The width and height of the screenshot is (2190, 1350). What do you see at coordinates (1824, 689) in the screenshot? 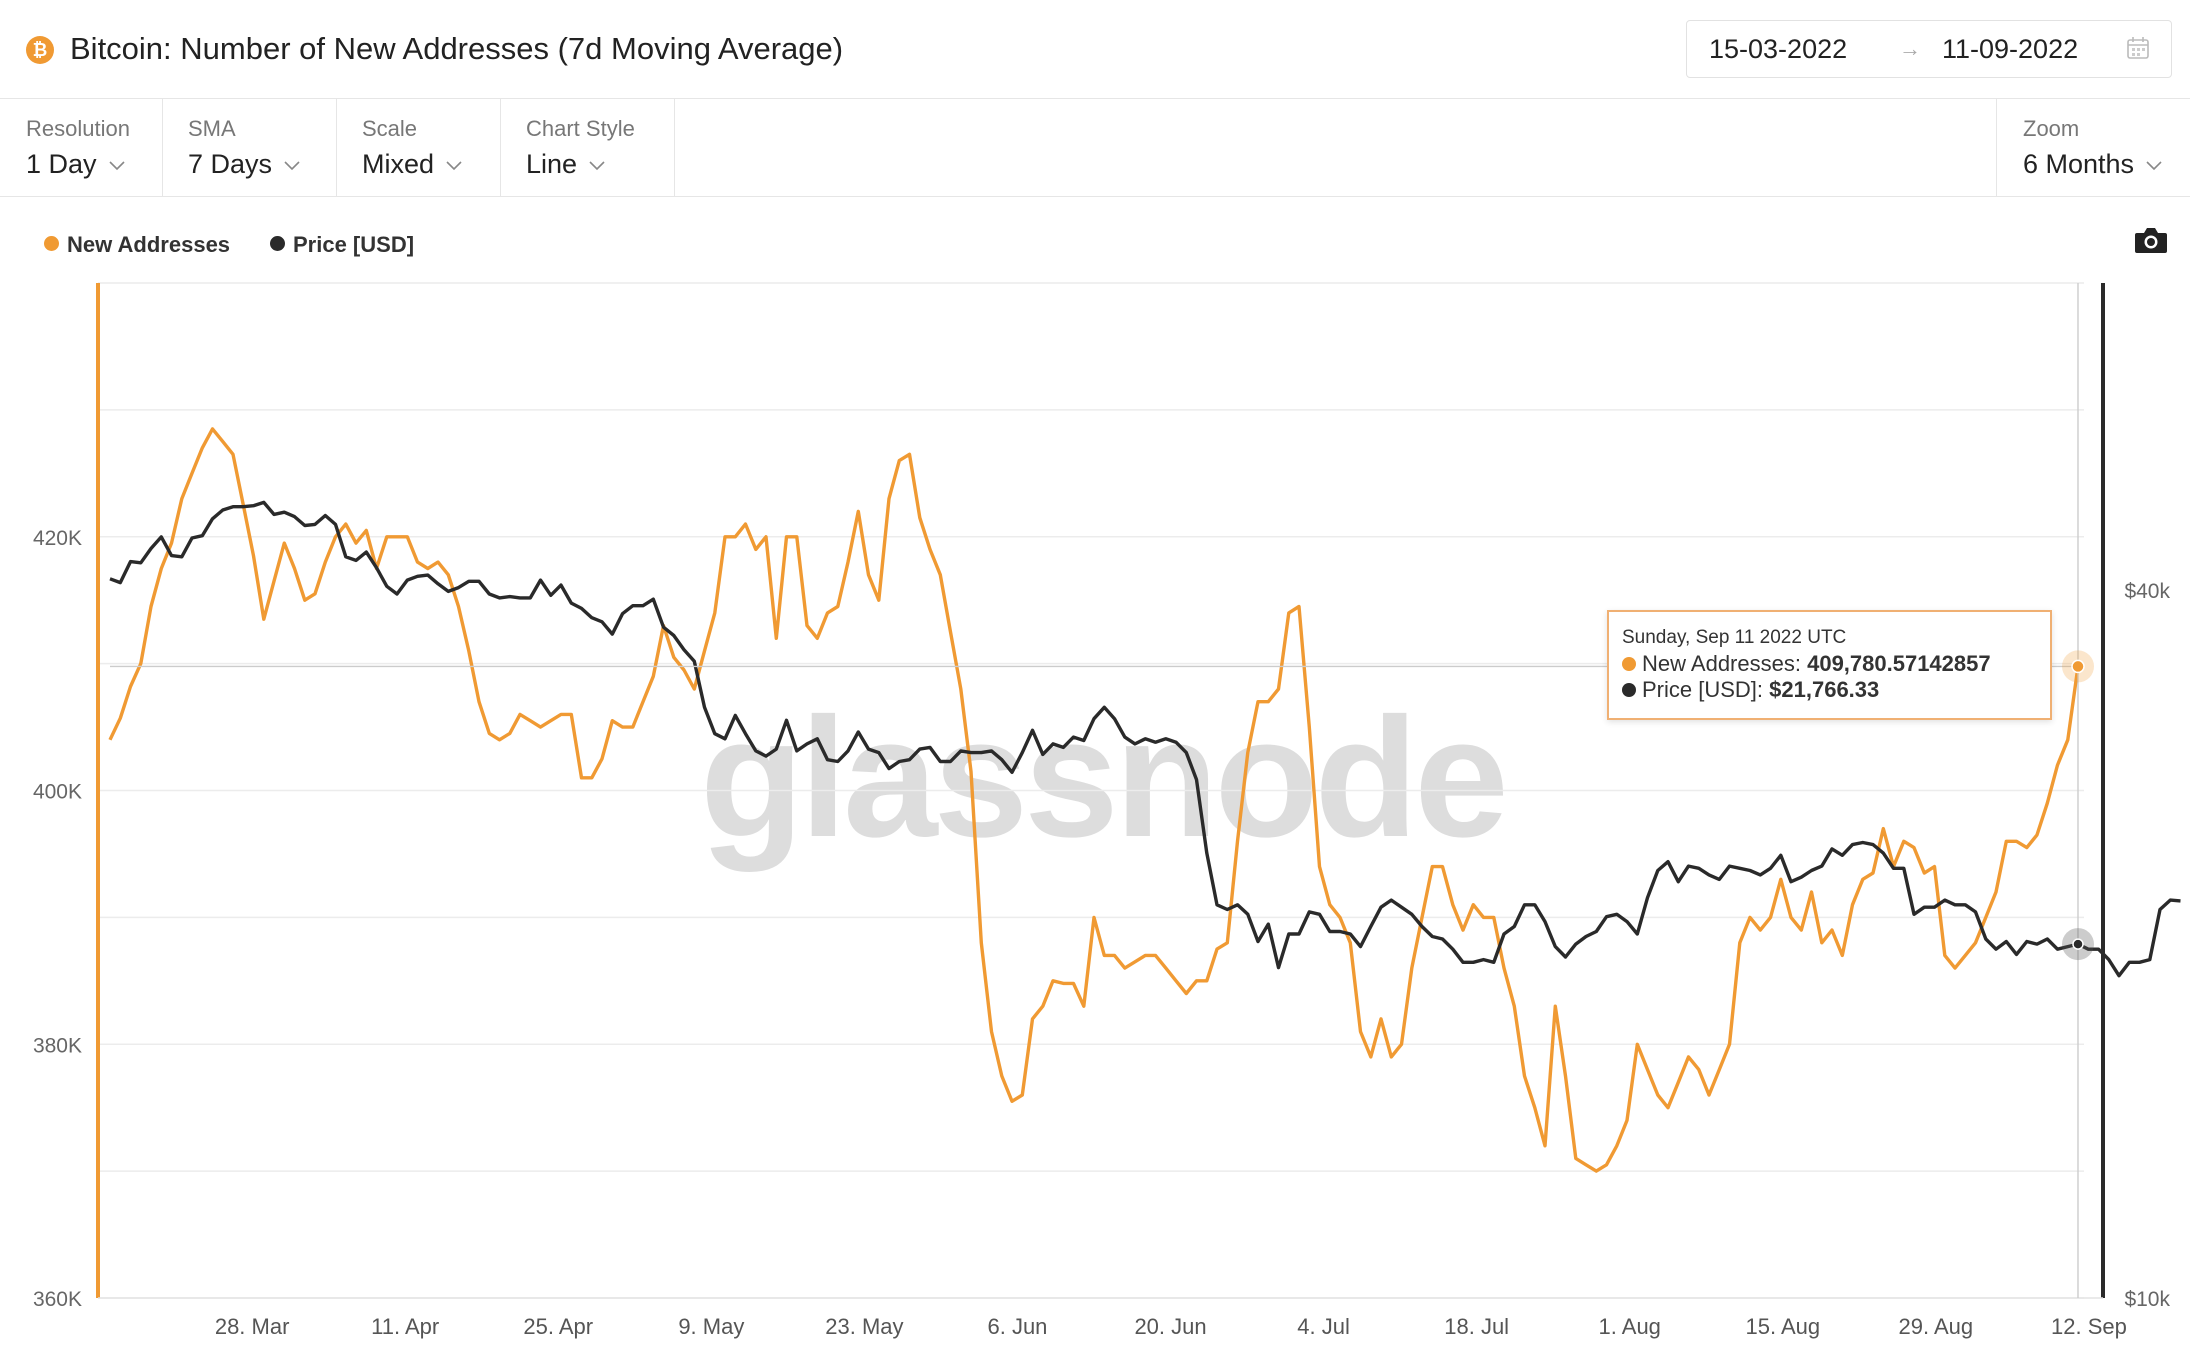
I see `tooltip-value-price: $21,766.33` at bounding box center [1824, 689].